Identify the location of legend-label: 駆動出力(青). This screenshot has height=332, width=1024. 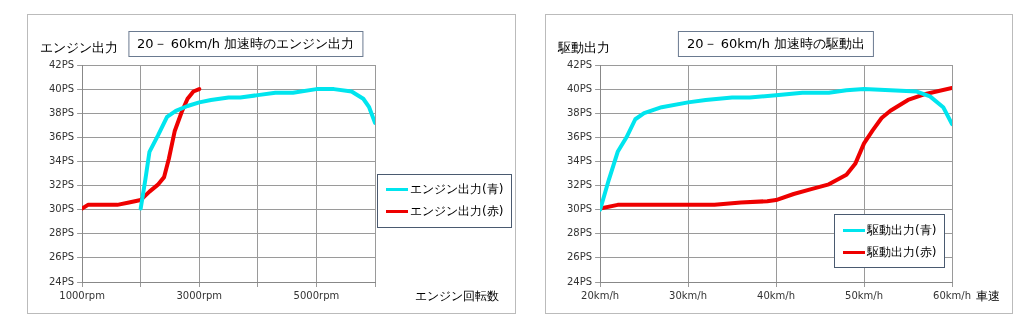
(902, 230).